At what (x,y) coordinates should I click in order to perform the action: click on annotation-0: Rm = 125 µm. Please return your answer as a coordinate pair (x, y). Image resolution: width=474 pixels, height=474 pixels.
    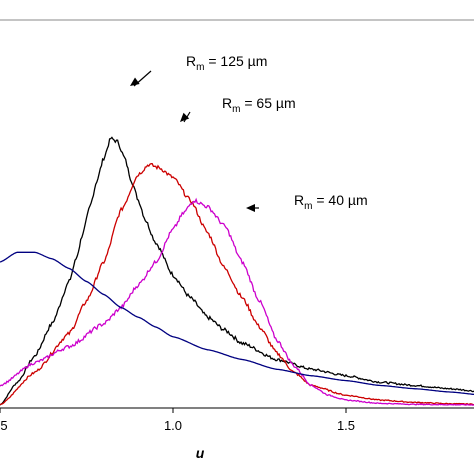
    Looking at the image, I should click on (198, 70).